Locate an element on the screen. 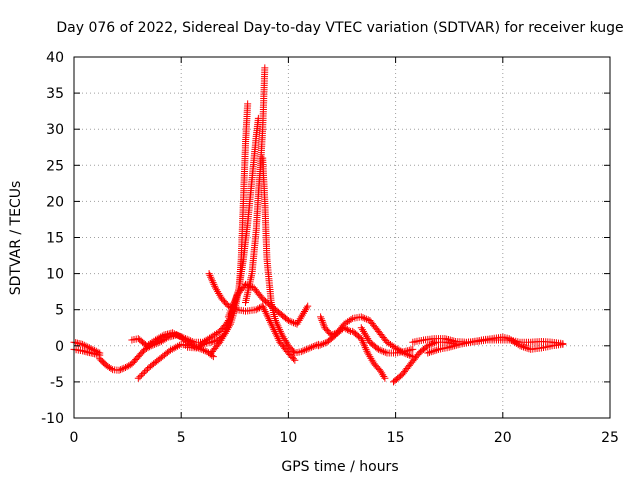  x-tick-label: 25 is located at coordinates (610, 438).